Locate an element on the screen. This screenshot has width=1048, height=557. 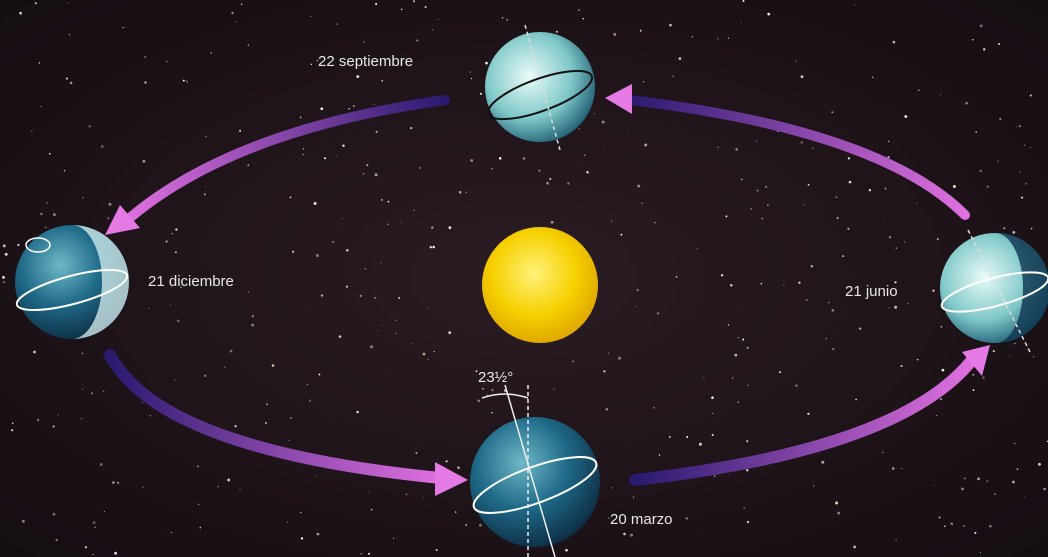
earth-december is located at coordinates (72, 282).